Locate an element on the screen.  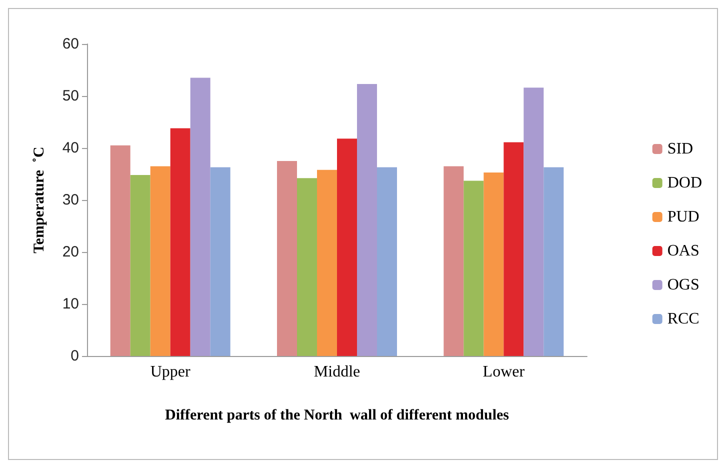
y-tick-label: 0 is located at coordinates (74, 356).